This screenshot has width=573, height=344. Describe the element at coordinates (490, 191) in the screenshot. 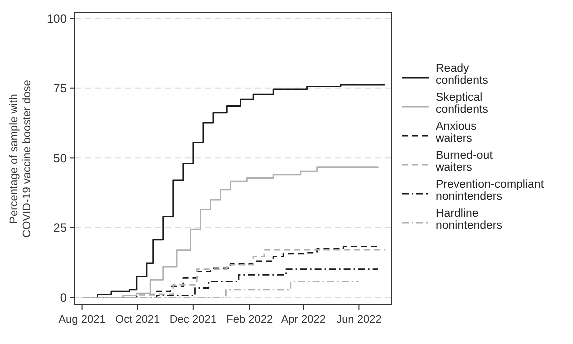

I see `legend-label: Prevention-compliant nonintenders` at that location.